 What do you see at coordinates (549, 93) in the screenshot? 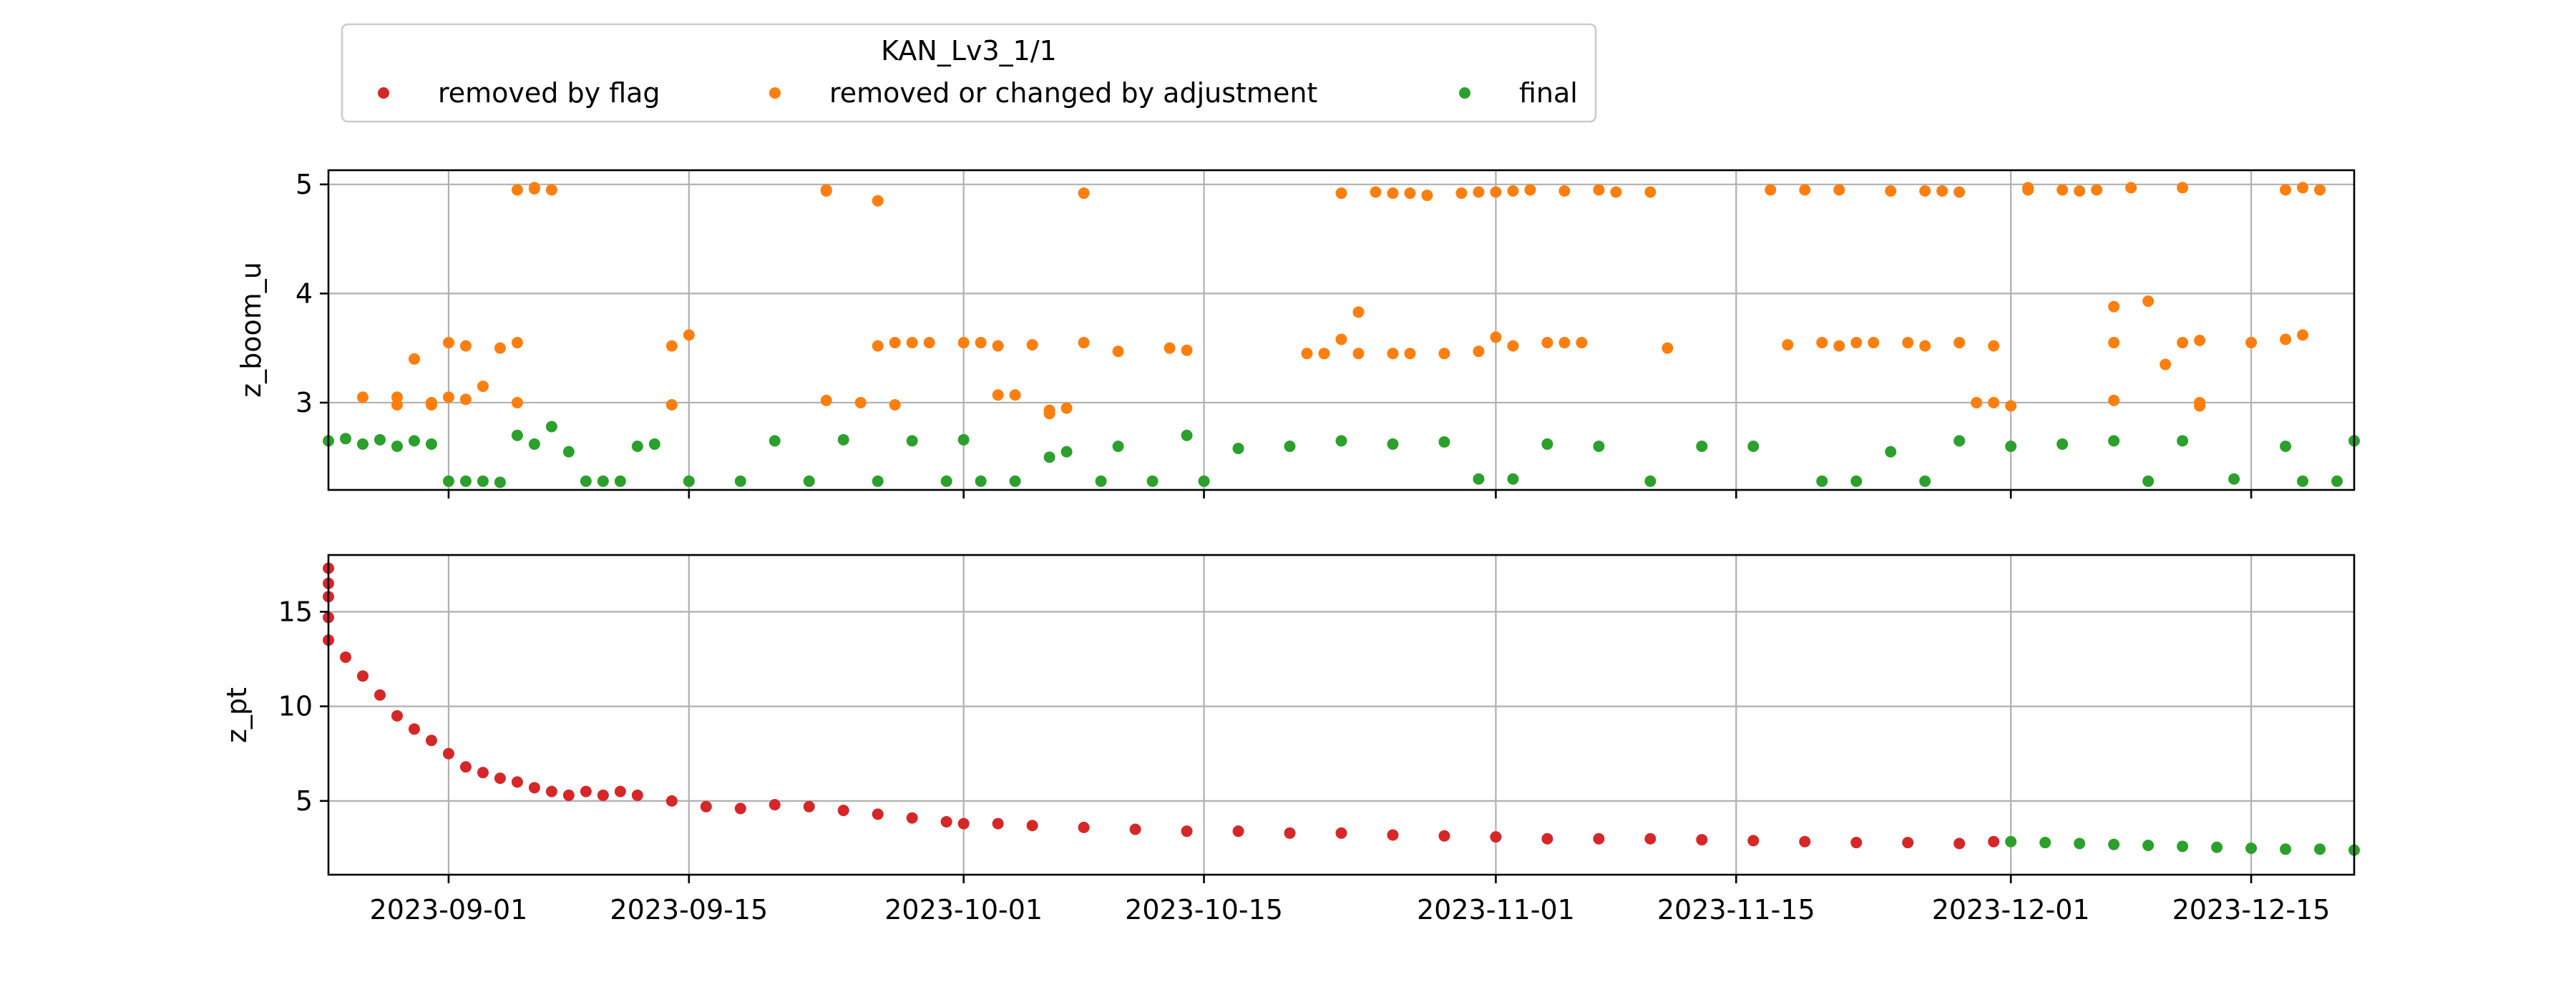
I see `legend-label-removed-by-flag: removed by flag` at bounding box center [549, 93].